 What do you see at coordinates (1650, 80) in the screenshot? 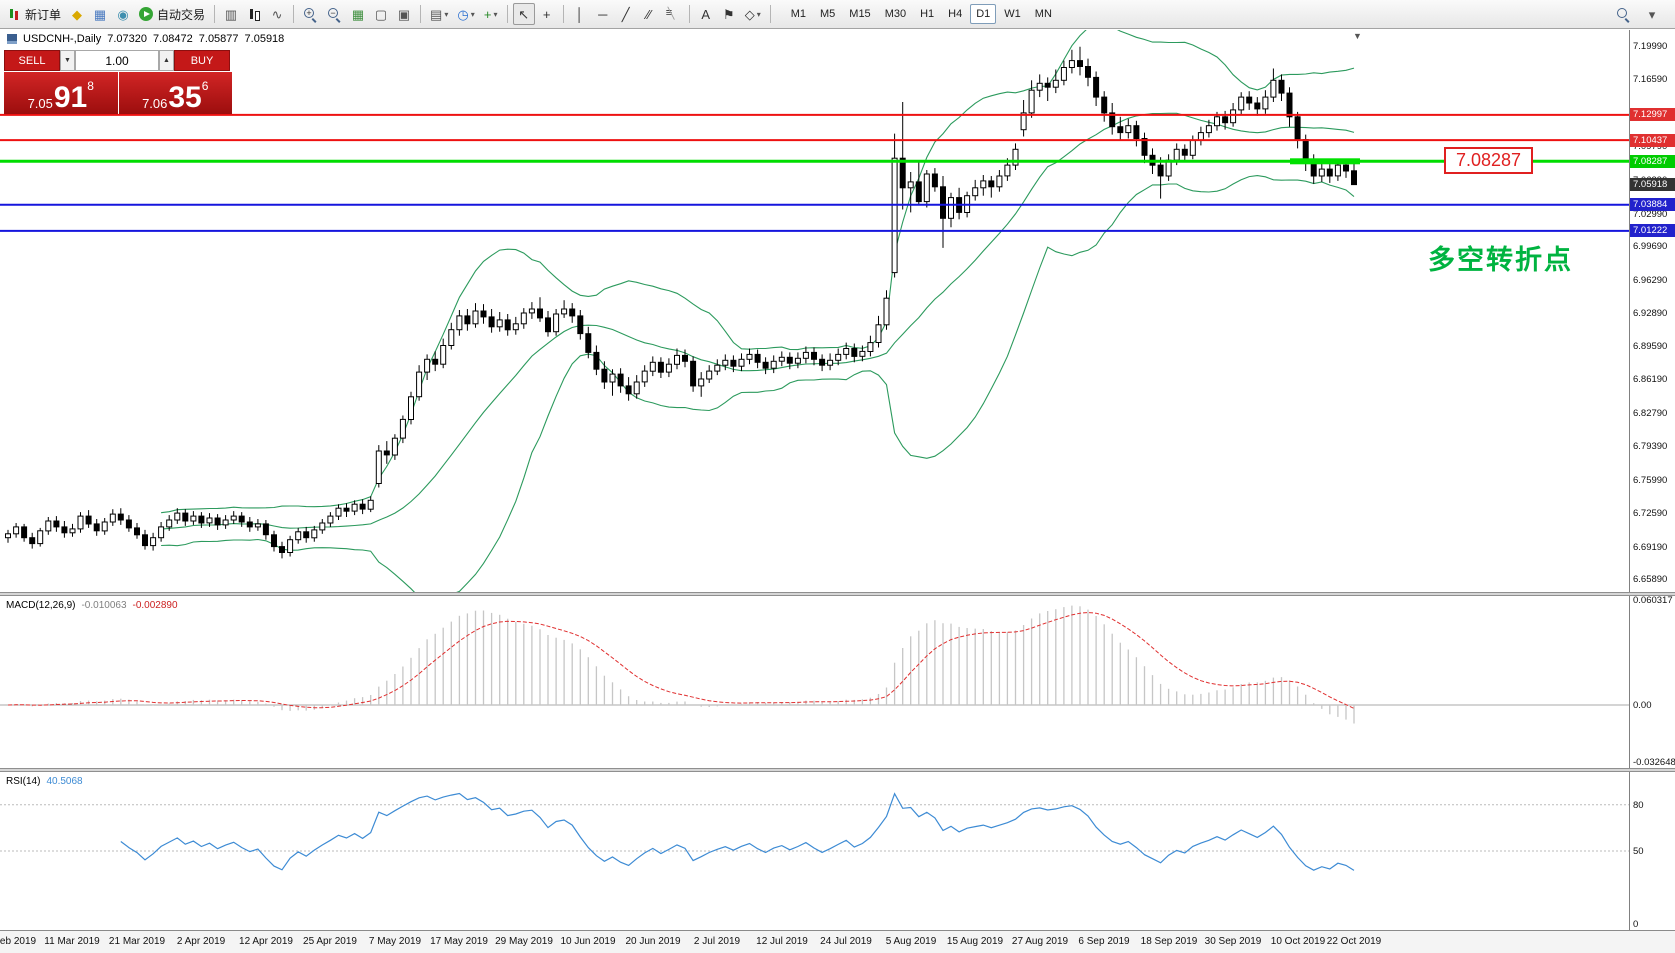
I see `price-axis-label: 7.16590` at bounding box center [1650, 80].